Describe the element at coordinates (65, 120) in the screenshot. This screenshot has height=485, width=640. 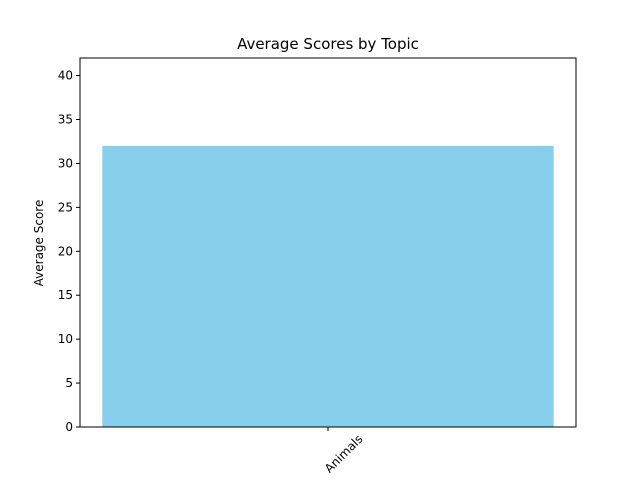
I see `y-tick-label: 35` at that location.